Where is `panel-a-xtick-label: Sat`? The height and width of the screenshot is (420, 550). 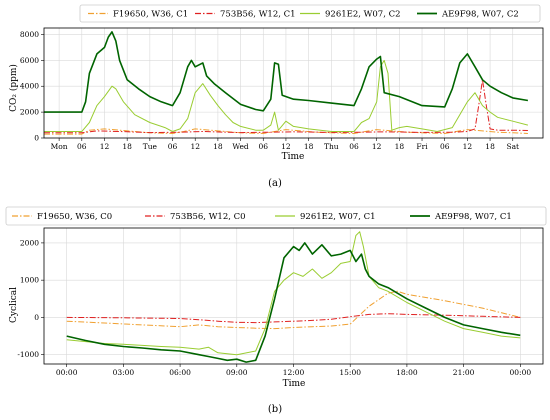 panel-a-xtick-label: Sat is located at coordinates (512, 146).